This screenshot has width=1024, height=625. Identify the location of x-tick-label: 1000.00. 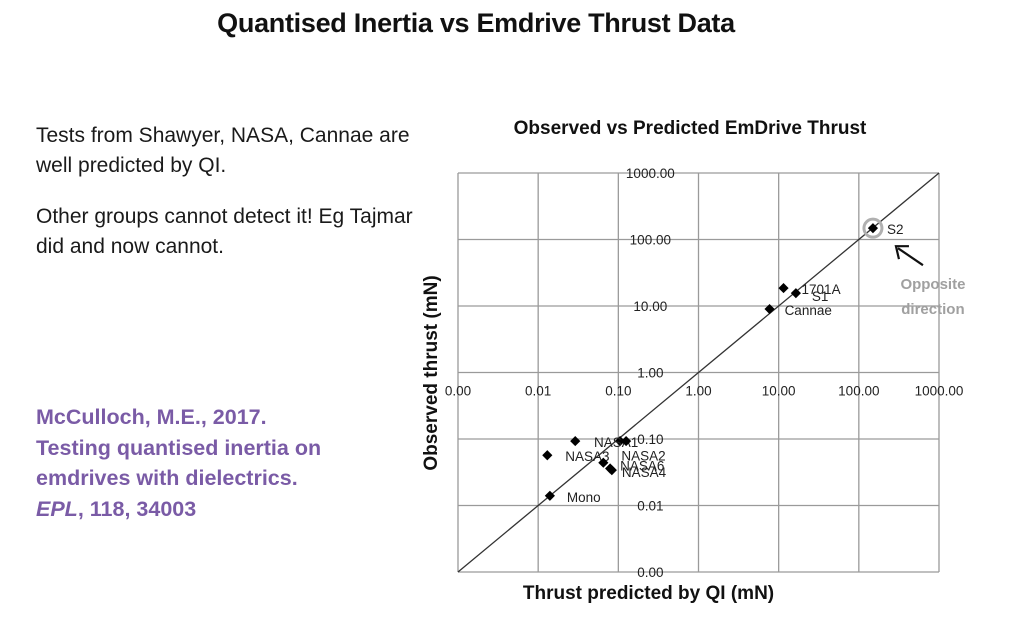
(939, 391).